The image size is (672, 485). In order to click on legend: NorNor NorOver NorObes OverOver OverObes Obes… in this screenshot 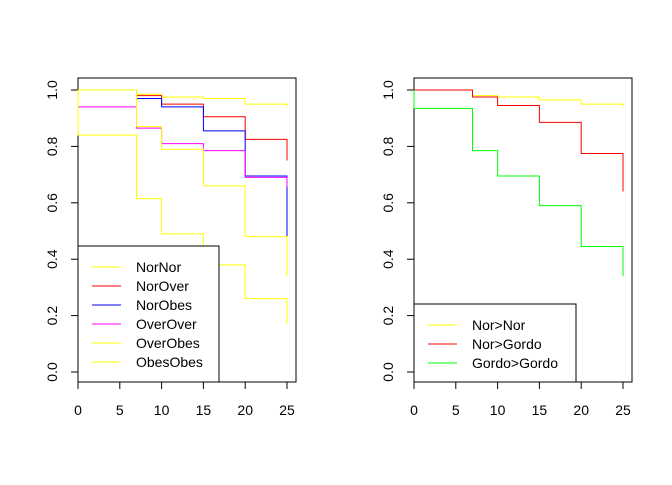, I will do `click(148, 314)`.